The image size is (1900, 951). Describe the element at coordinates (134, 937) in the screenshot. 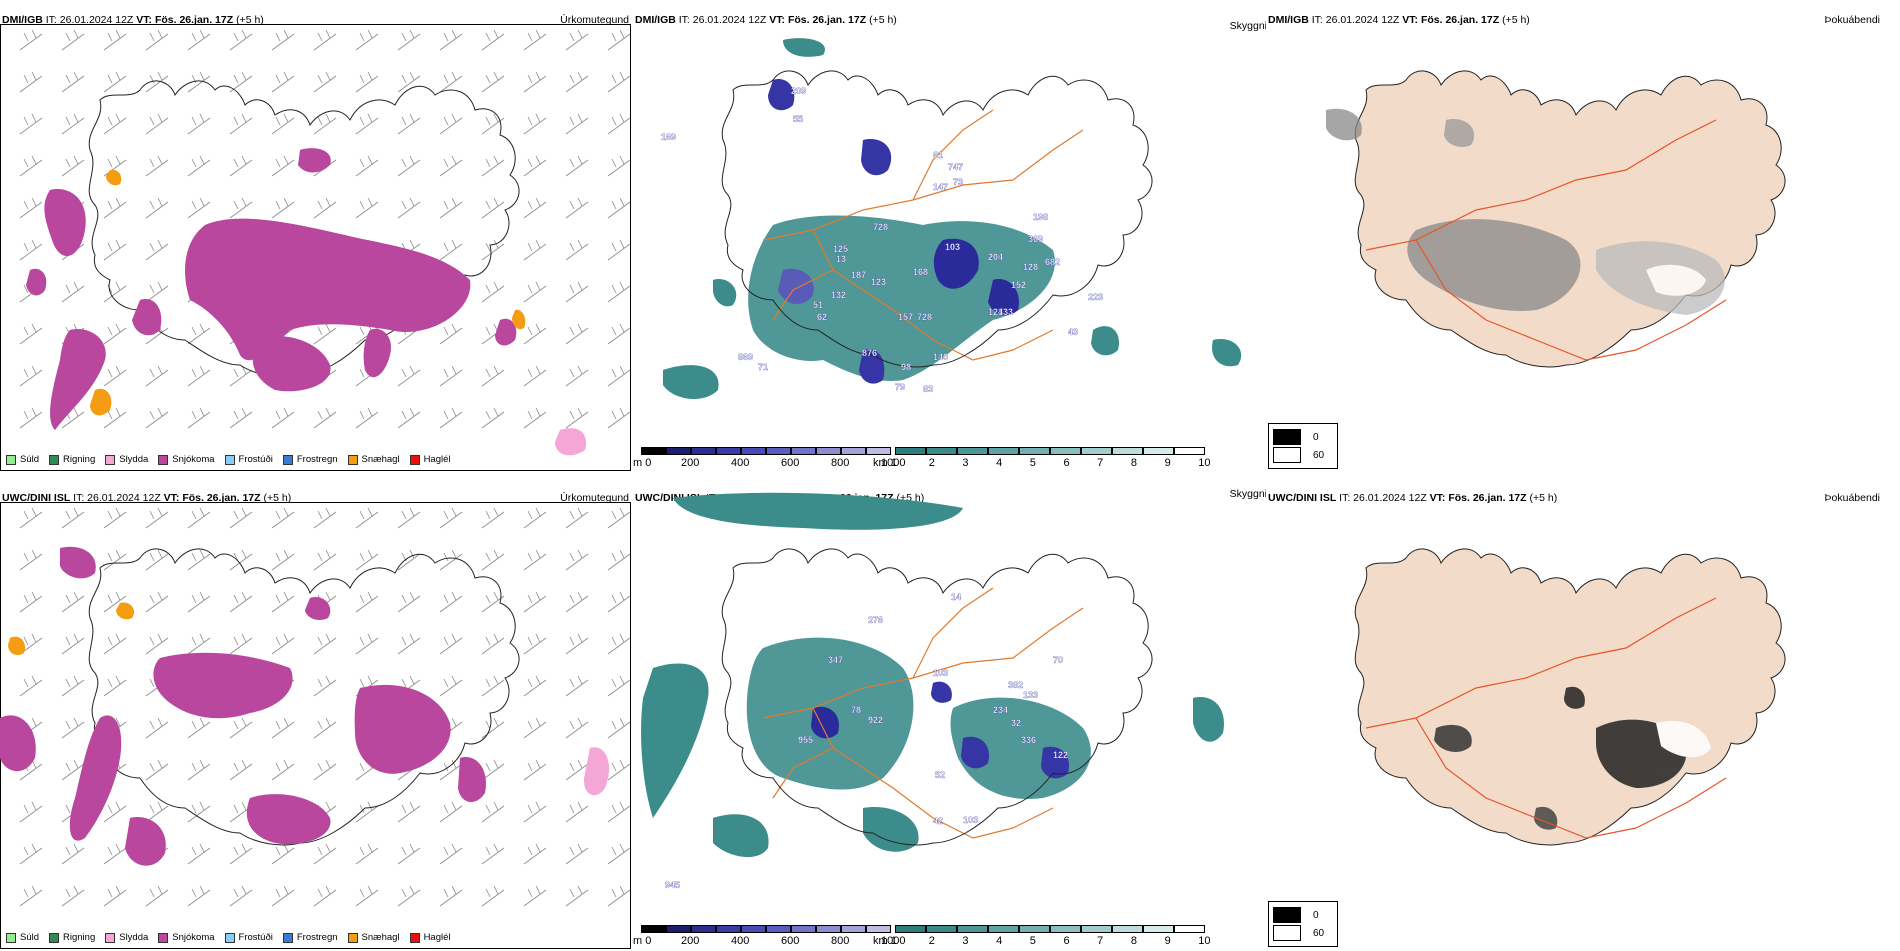

I see `legend-label: Slydda` at that location.